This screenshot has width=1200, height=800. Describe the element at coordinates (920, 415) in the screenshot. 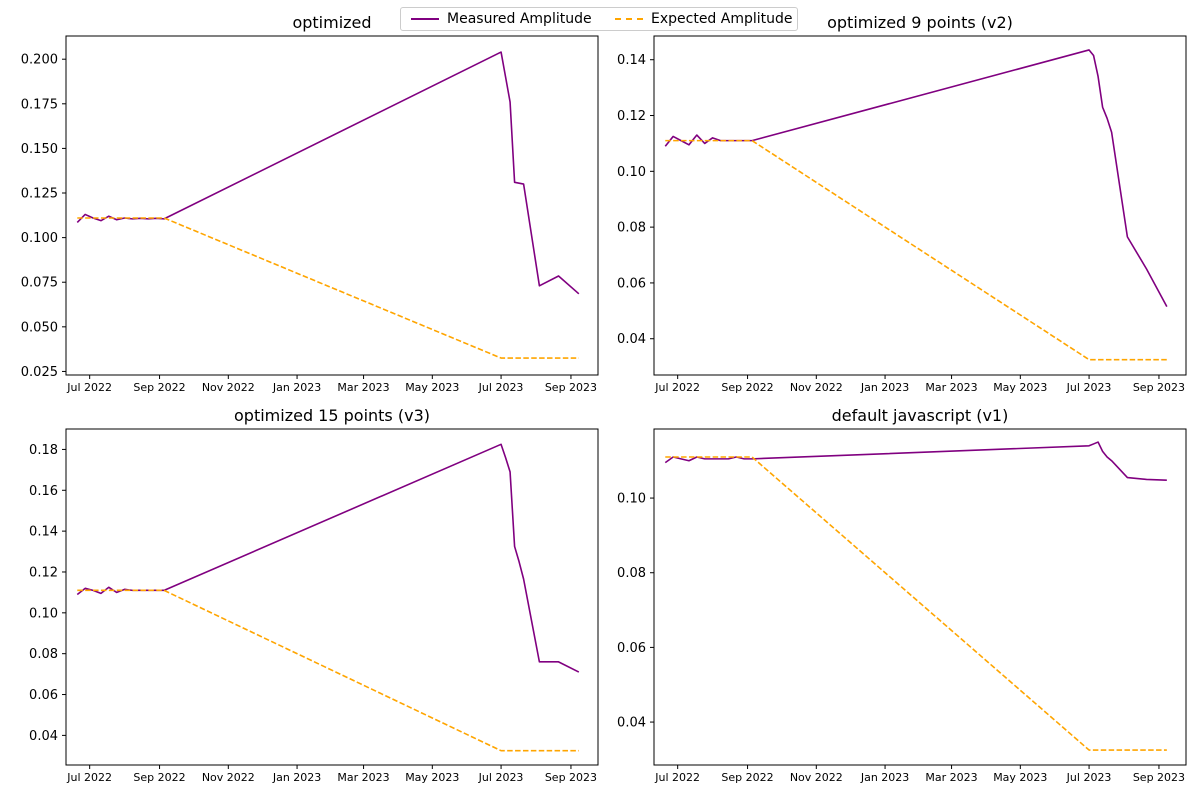

I see `chart-title: default javascript (v1)` at that location.